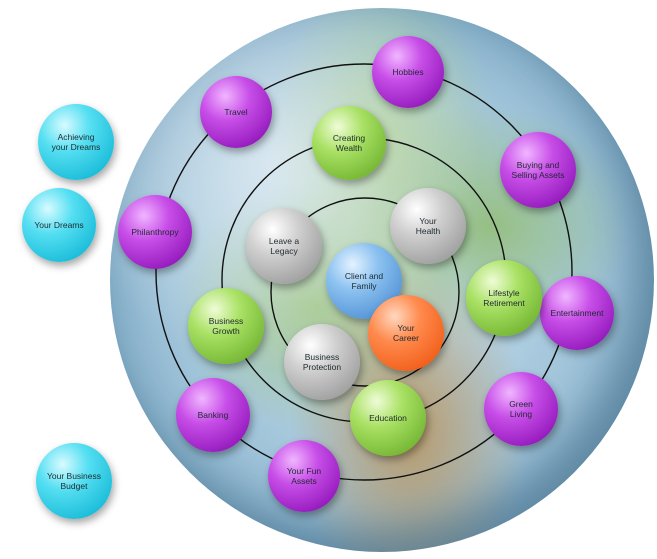 The width and height of the screenshot is (657, 559). What do you see at coordinates (365, 292) in the screenshot?
I see `inner-orbit-ring` at bounding box center [365, 292].